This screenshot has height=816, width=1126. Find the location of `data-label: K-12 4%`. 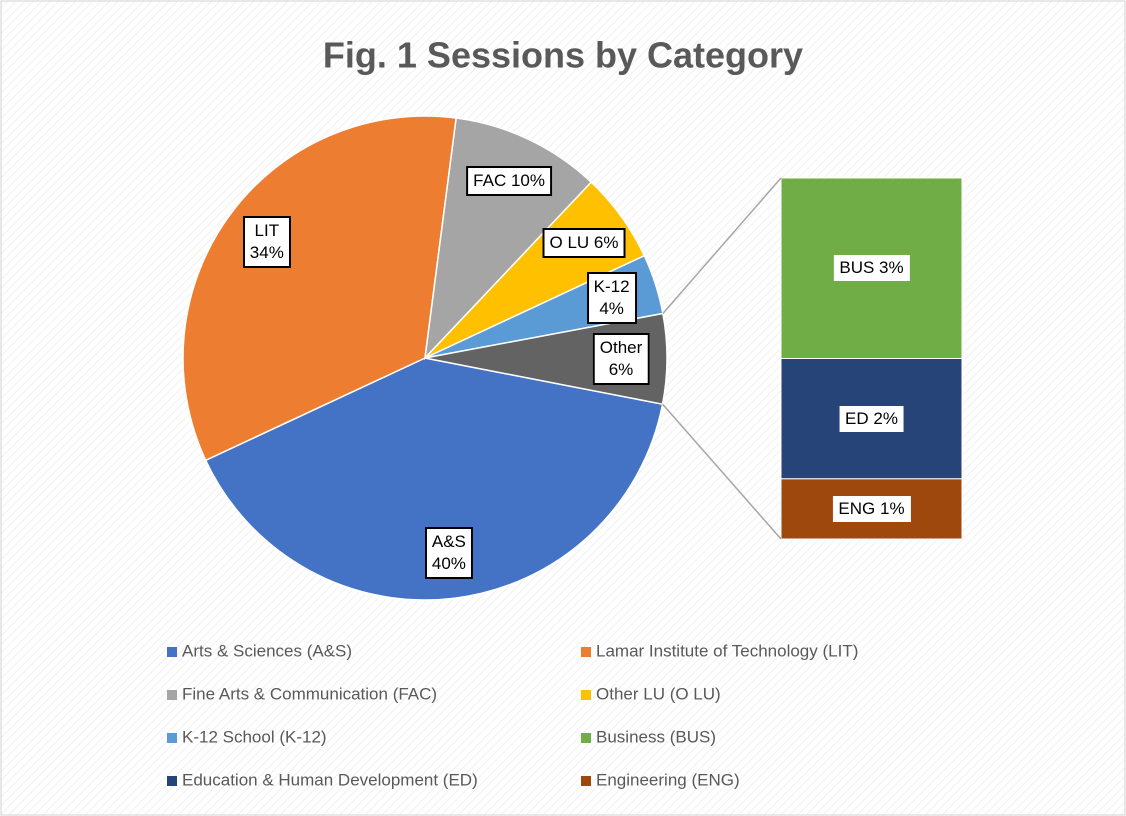

data-label: K-12 4% is located at coordinates (611, 298).